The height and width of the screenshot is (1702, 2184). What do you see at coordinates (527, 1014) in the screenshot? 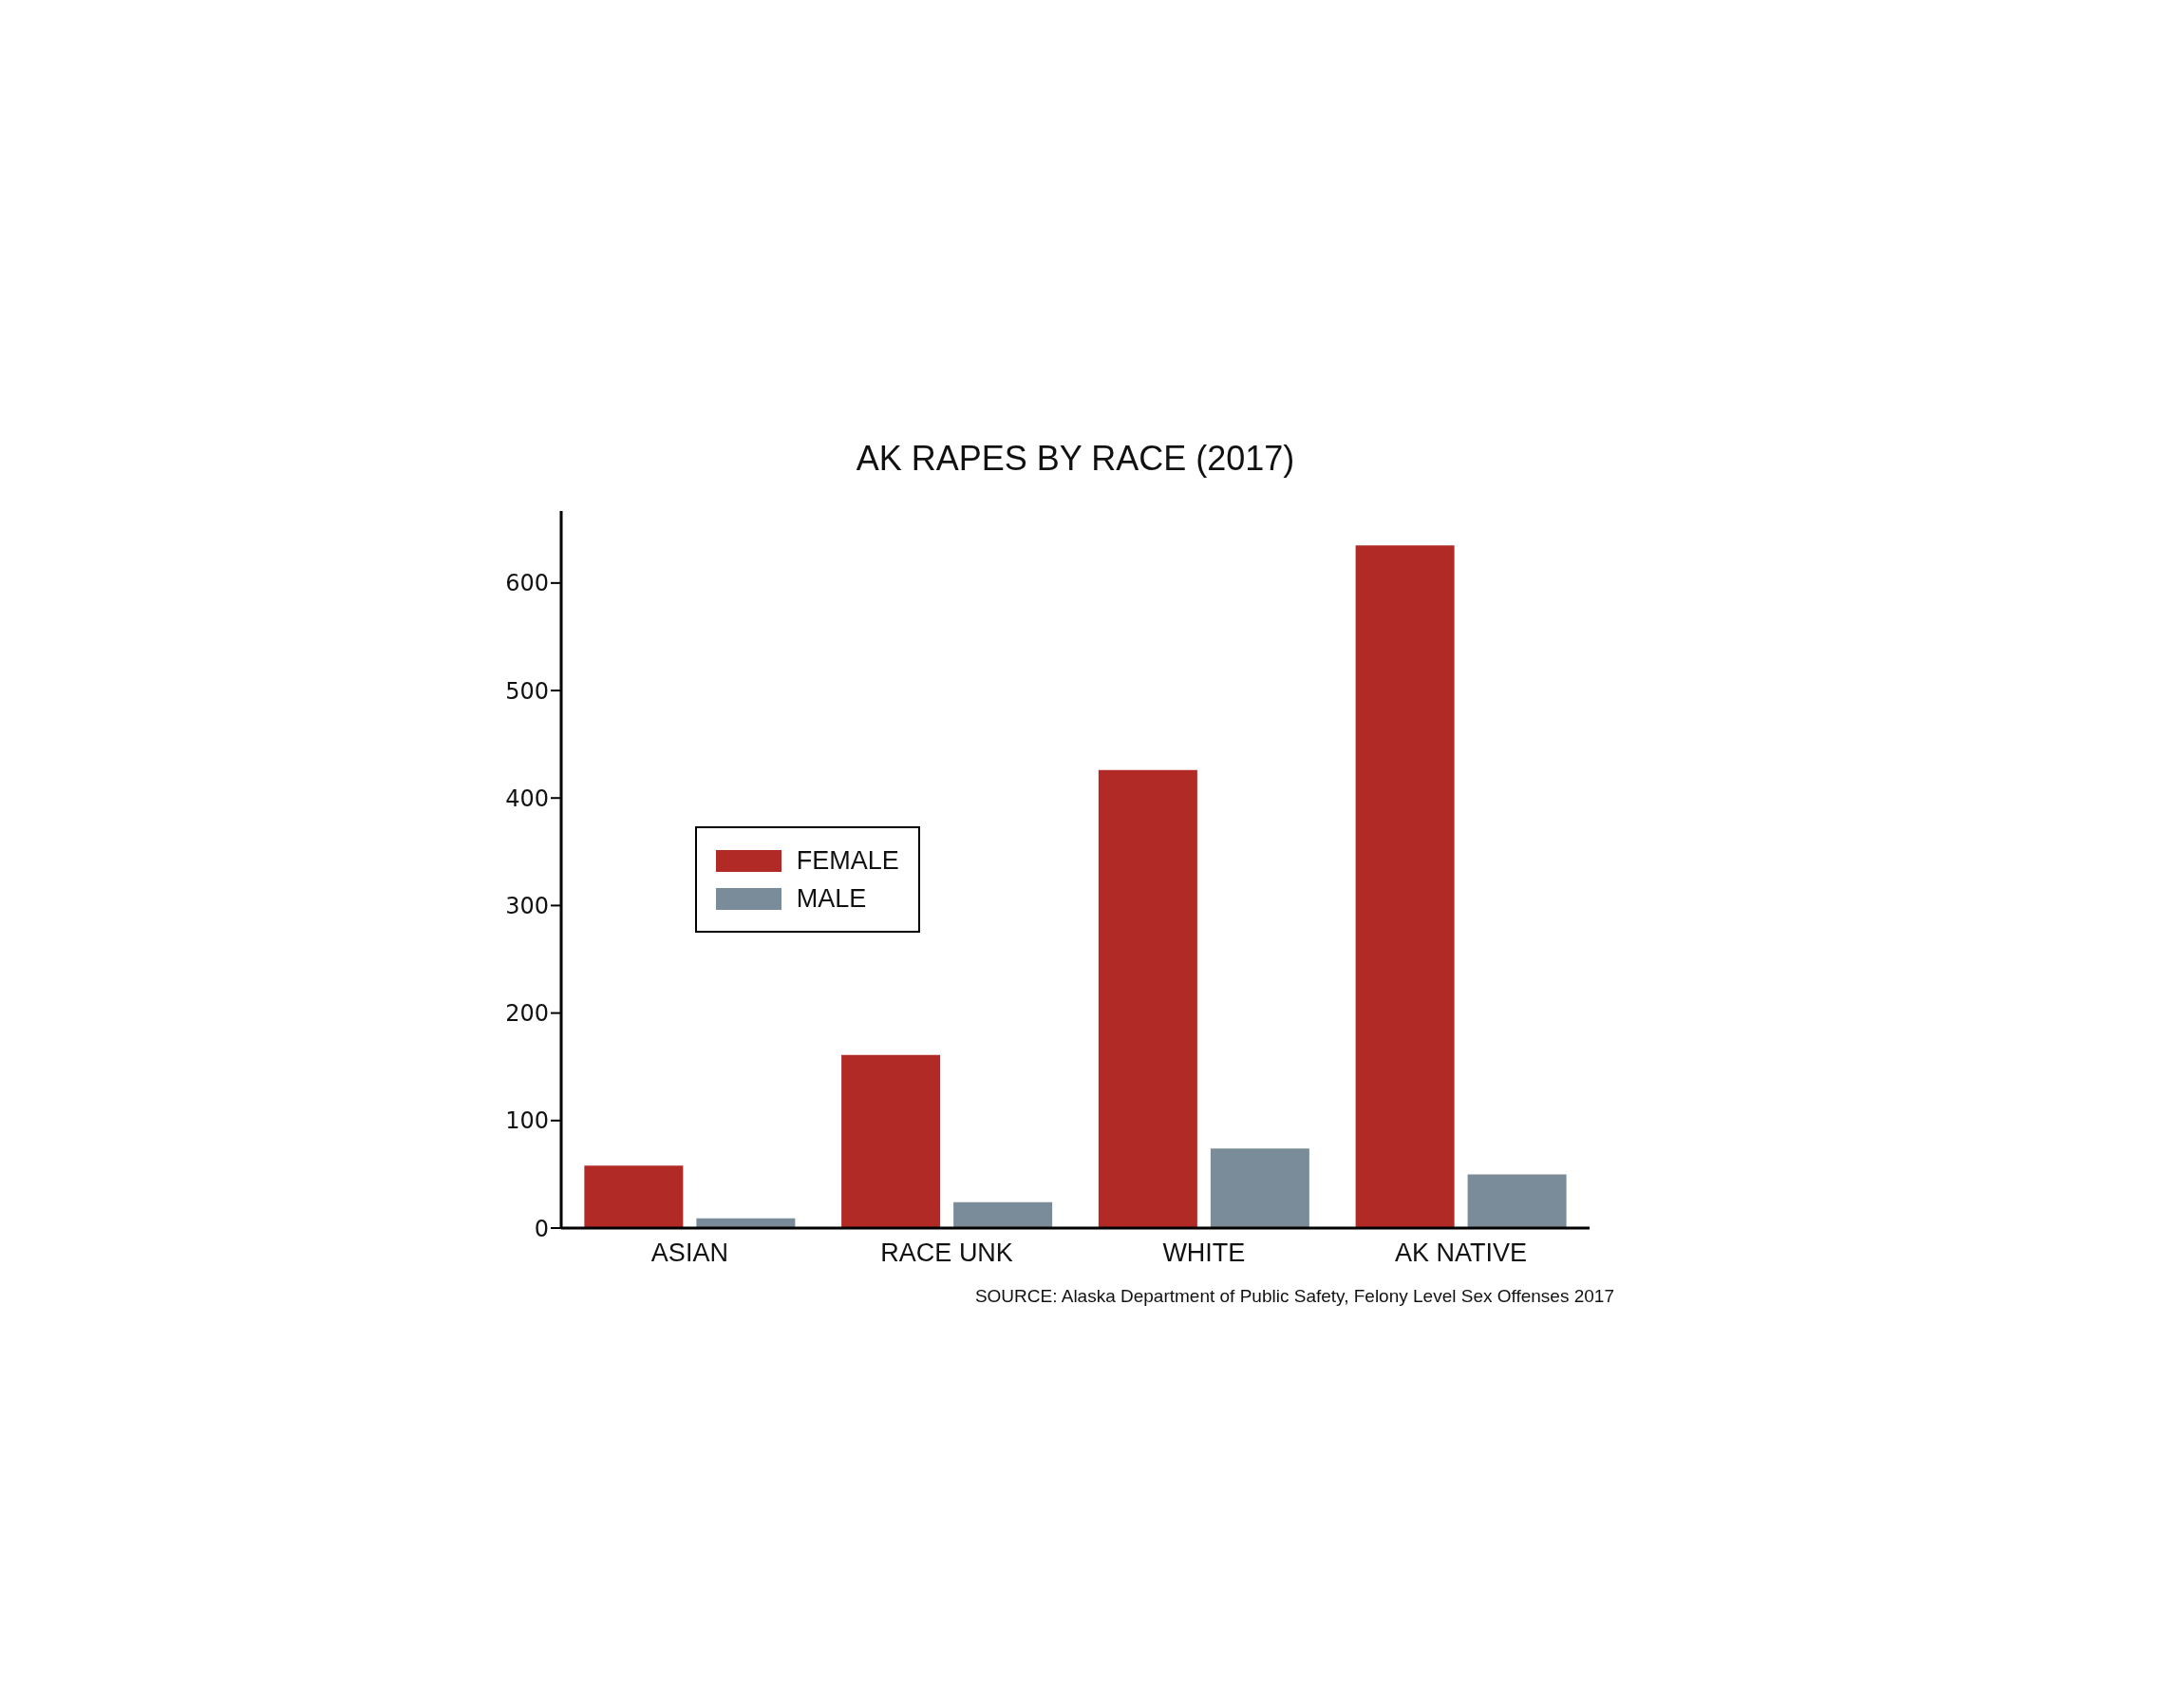
I see `y-tick-label: 200` at bounding box center [527, 1014].